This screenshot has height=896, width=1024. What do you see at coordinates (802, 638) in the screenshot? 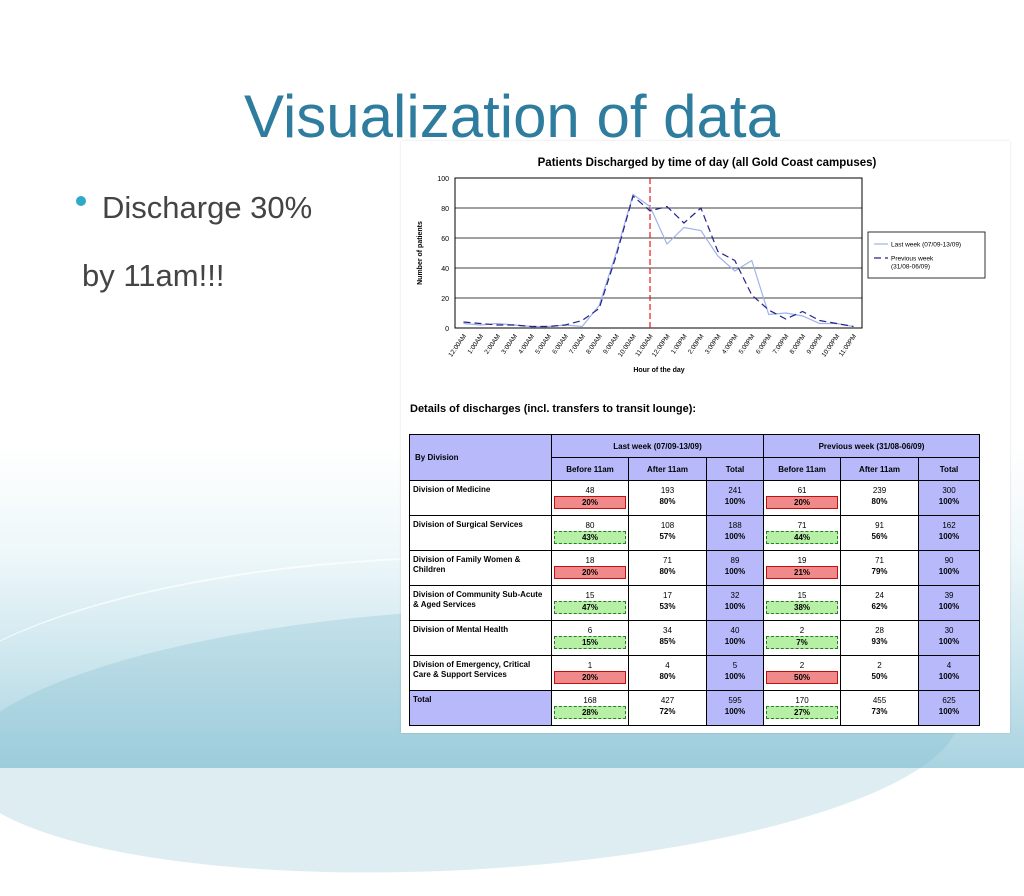
I see `table-cell: 2 7%` at bounding box center [802, 638].